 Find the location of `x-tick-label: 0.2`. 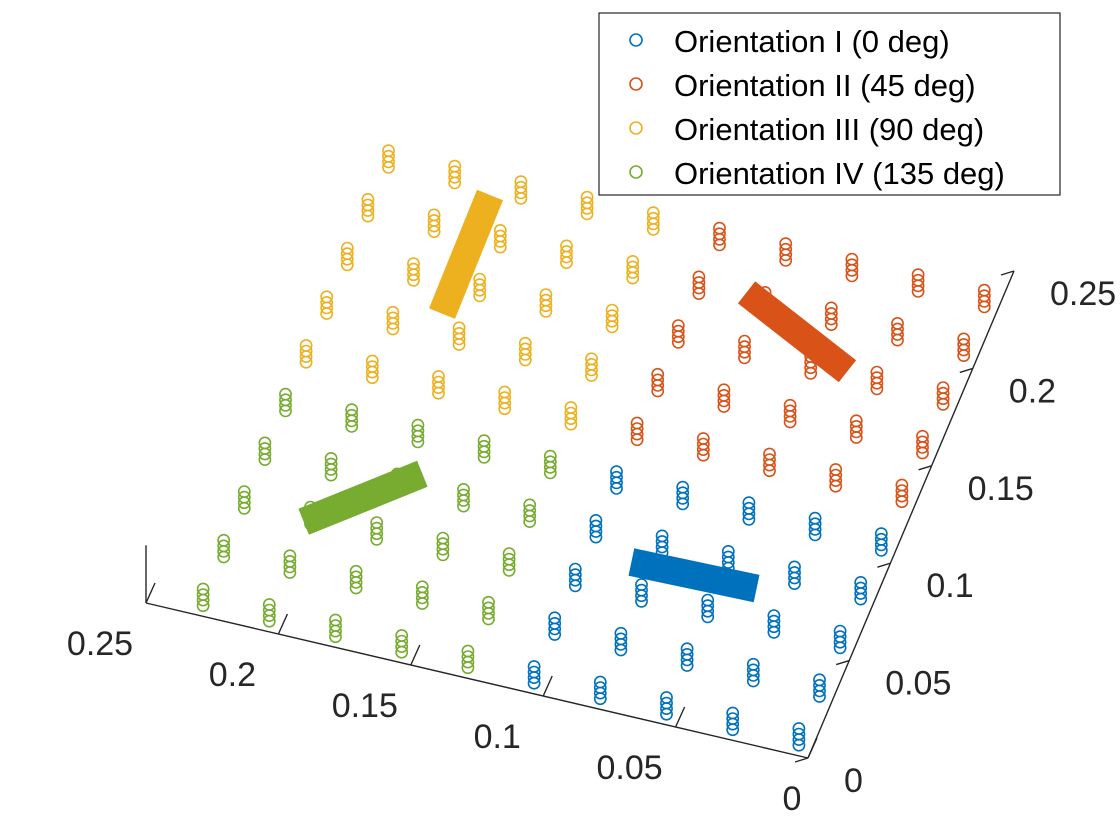

x-tick-label: 0.2 is located at coordinates (232, 675).